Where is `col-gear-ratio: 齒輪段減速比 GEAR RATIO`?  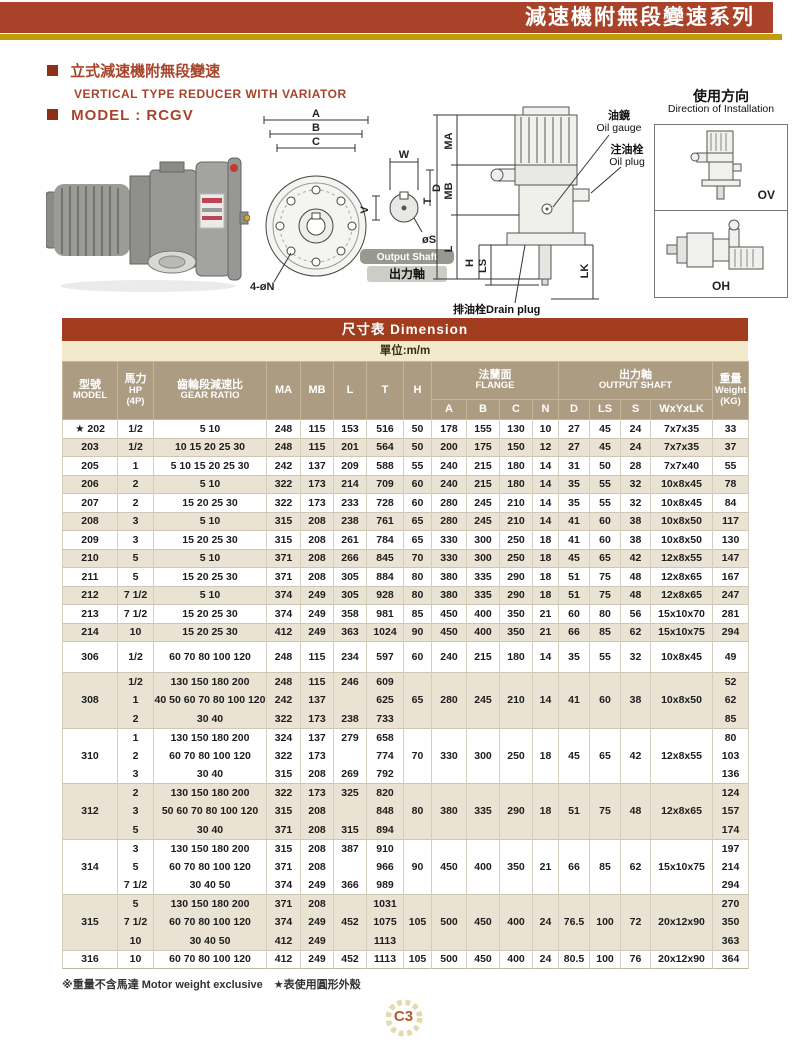
col-gear-ratio: 齒輪段減速比 GEAR RATIO is located at coordinates (210, 390).